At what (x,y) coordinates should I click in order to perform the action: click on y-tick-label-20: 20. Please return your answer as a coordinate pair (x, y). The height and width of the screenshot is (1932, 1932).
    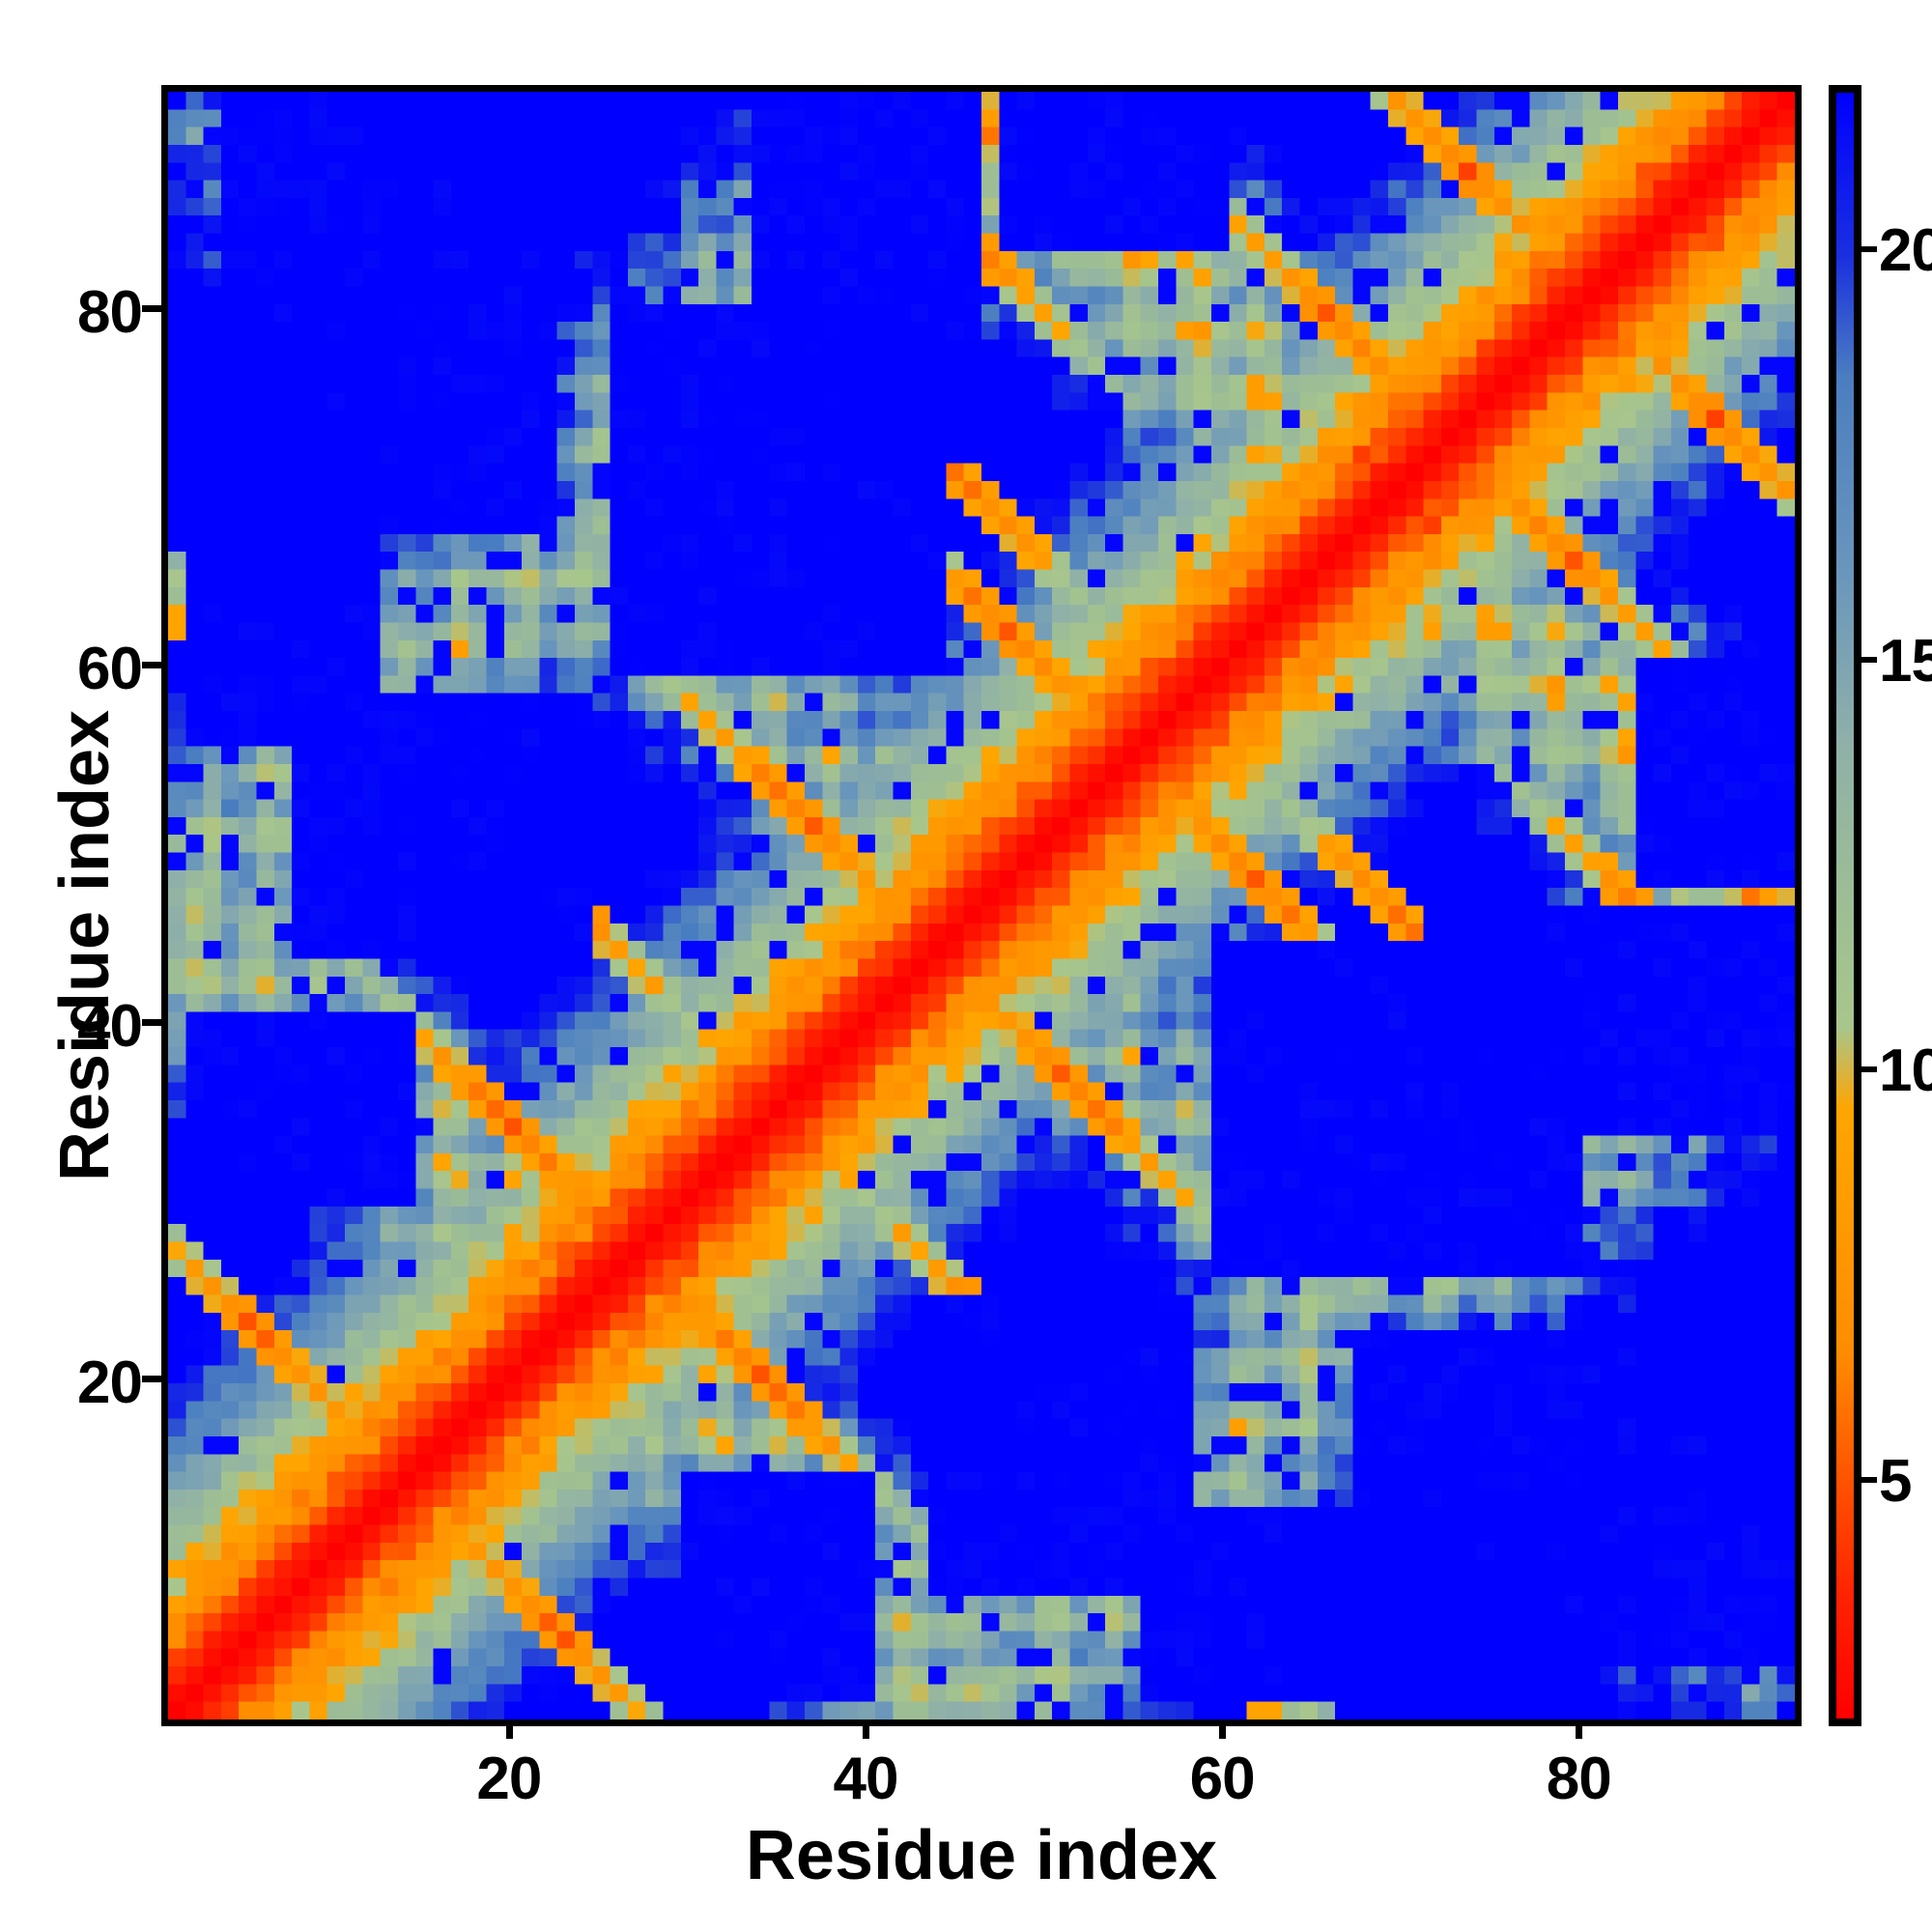
    Looking at the image, I should click on (110, 1382).